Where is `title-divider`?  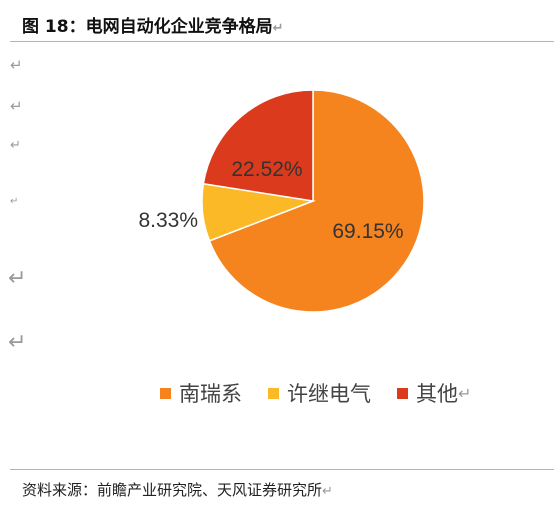
title-divider is located at coordinates (282, 41).